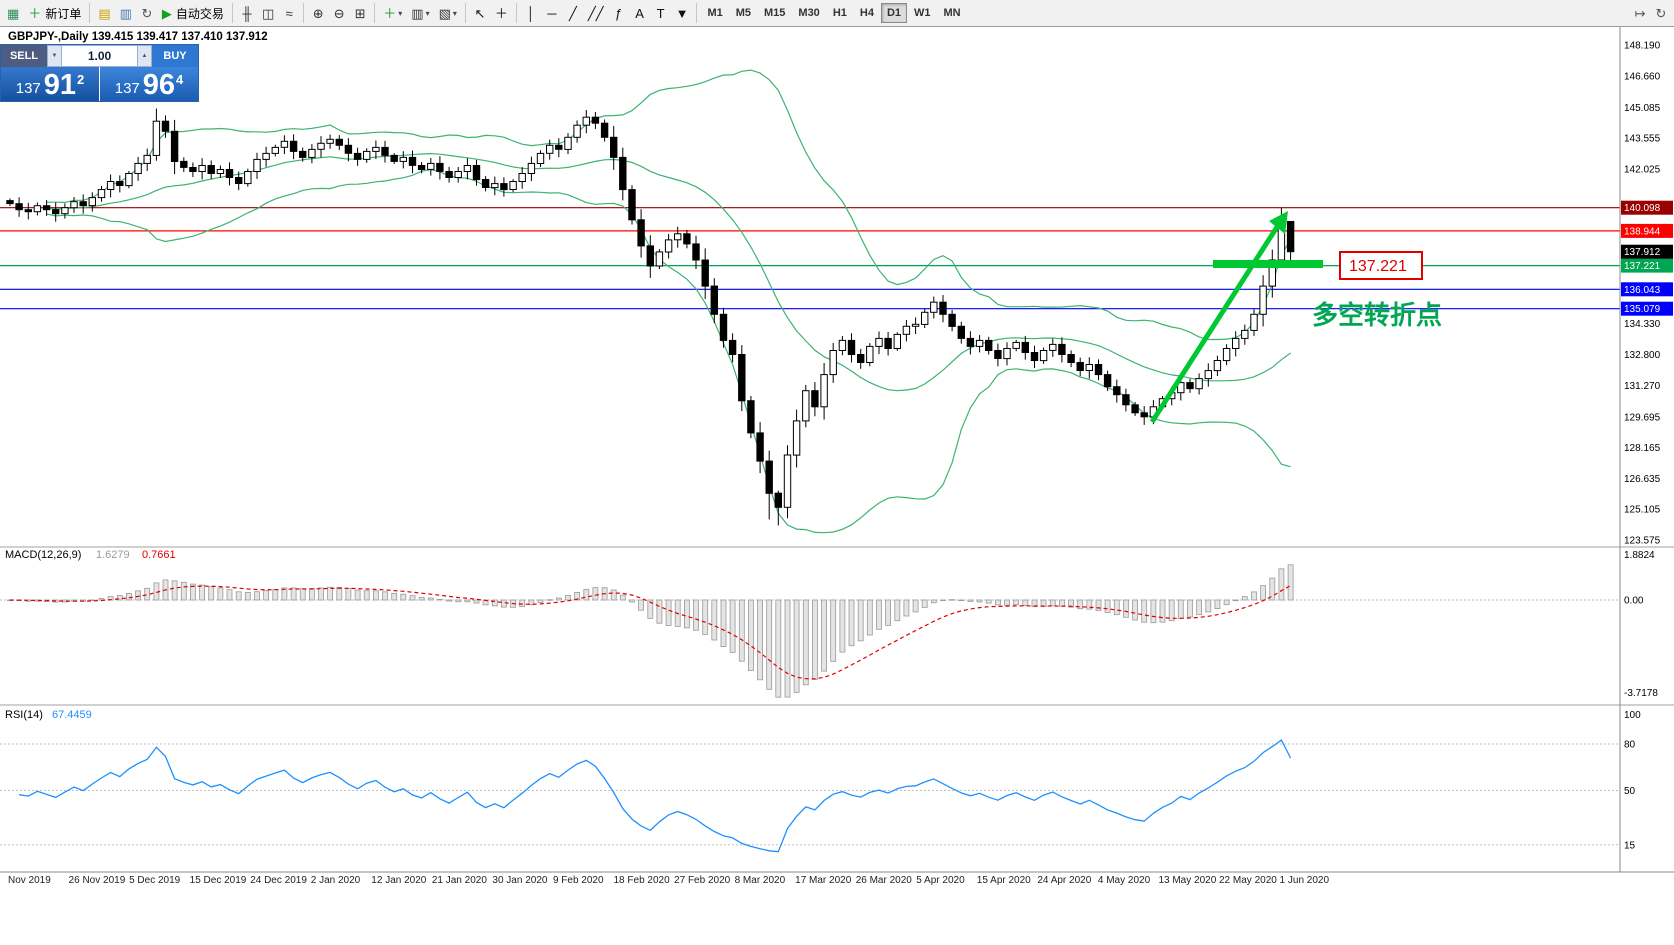 Image resolution: width=1674 pixels, height=945 pixels. What do you see at coordinates (661, 13) in the screenshot?
I see `label-icon: T` at bounding box center [661, 13].